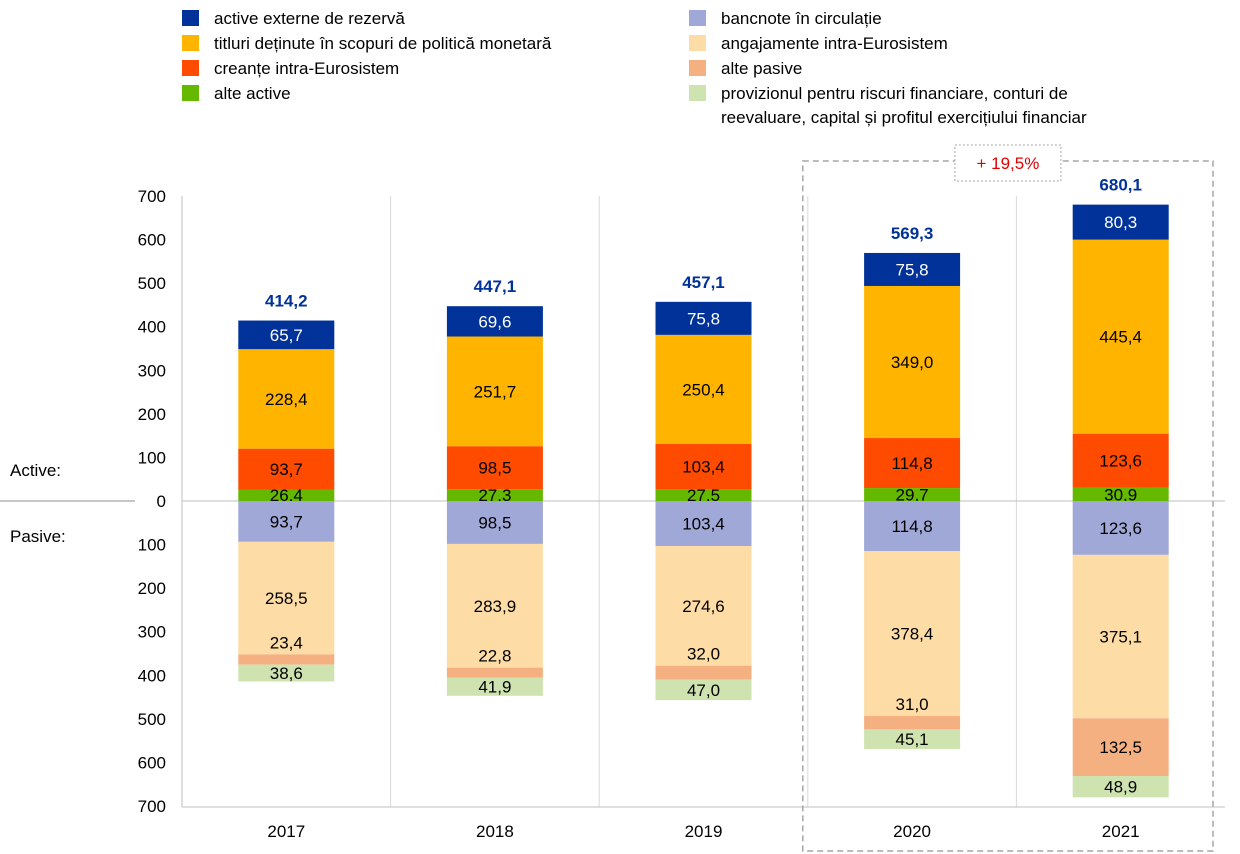 Image resolution: width=1240 pixels, height=854 pixels. I want to click on y-tick-label: 600, so click(152, 240).